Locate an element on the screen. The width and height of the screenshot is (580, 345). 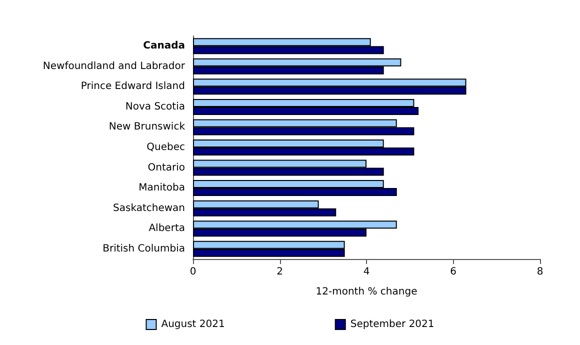
x-axis-title: 12-month % change is located at coordinates (367, 292).